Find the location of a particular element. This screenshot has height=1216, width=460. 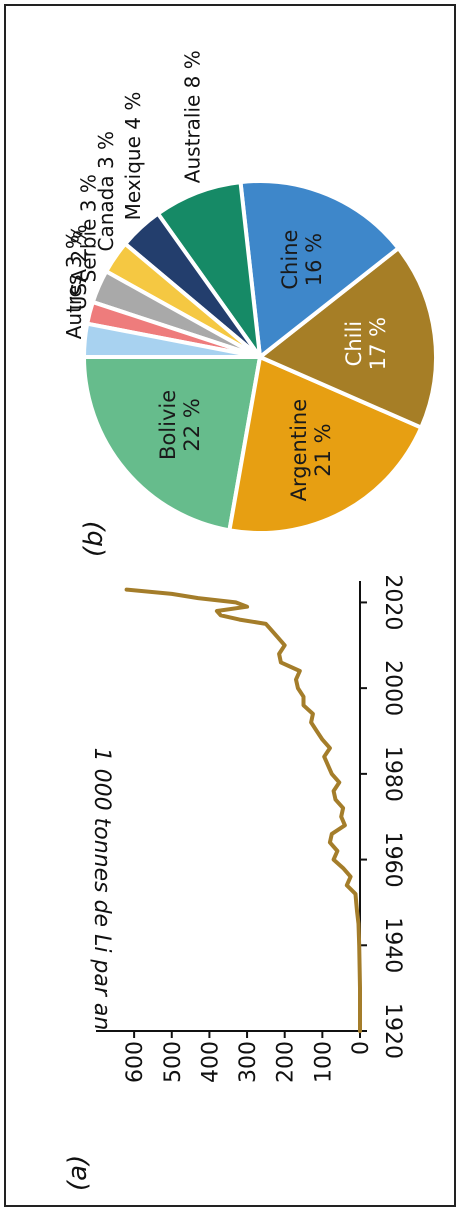

slice-label-argentine: Argentine 21 % is located at coordinates (311, 450).